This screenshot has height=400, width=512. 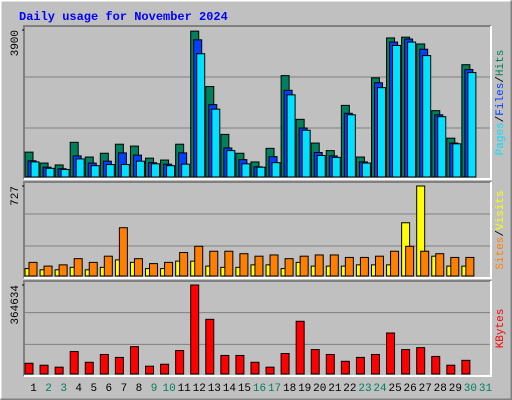 What do you see at coordinates (289, 389) in the screenshot?
I see `x-tick-label: 18` at bounding box center [289, 389].